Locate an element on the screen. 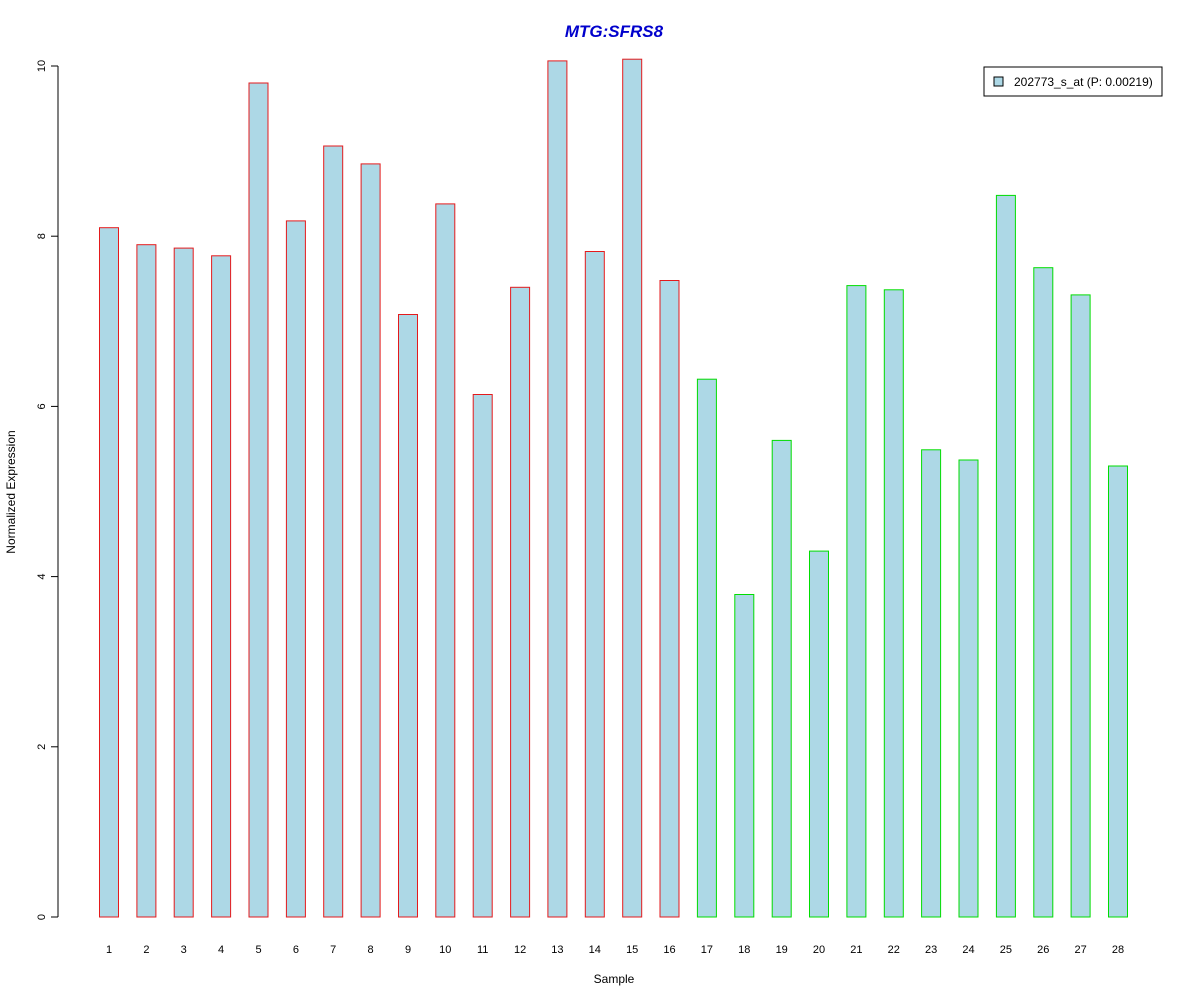  x-tick-label: 19 is located at coordinates (782, 950).